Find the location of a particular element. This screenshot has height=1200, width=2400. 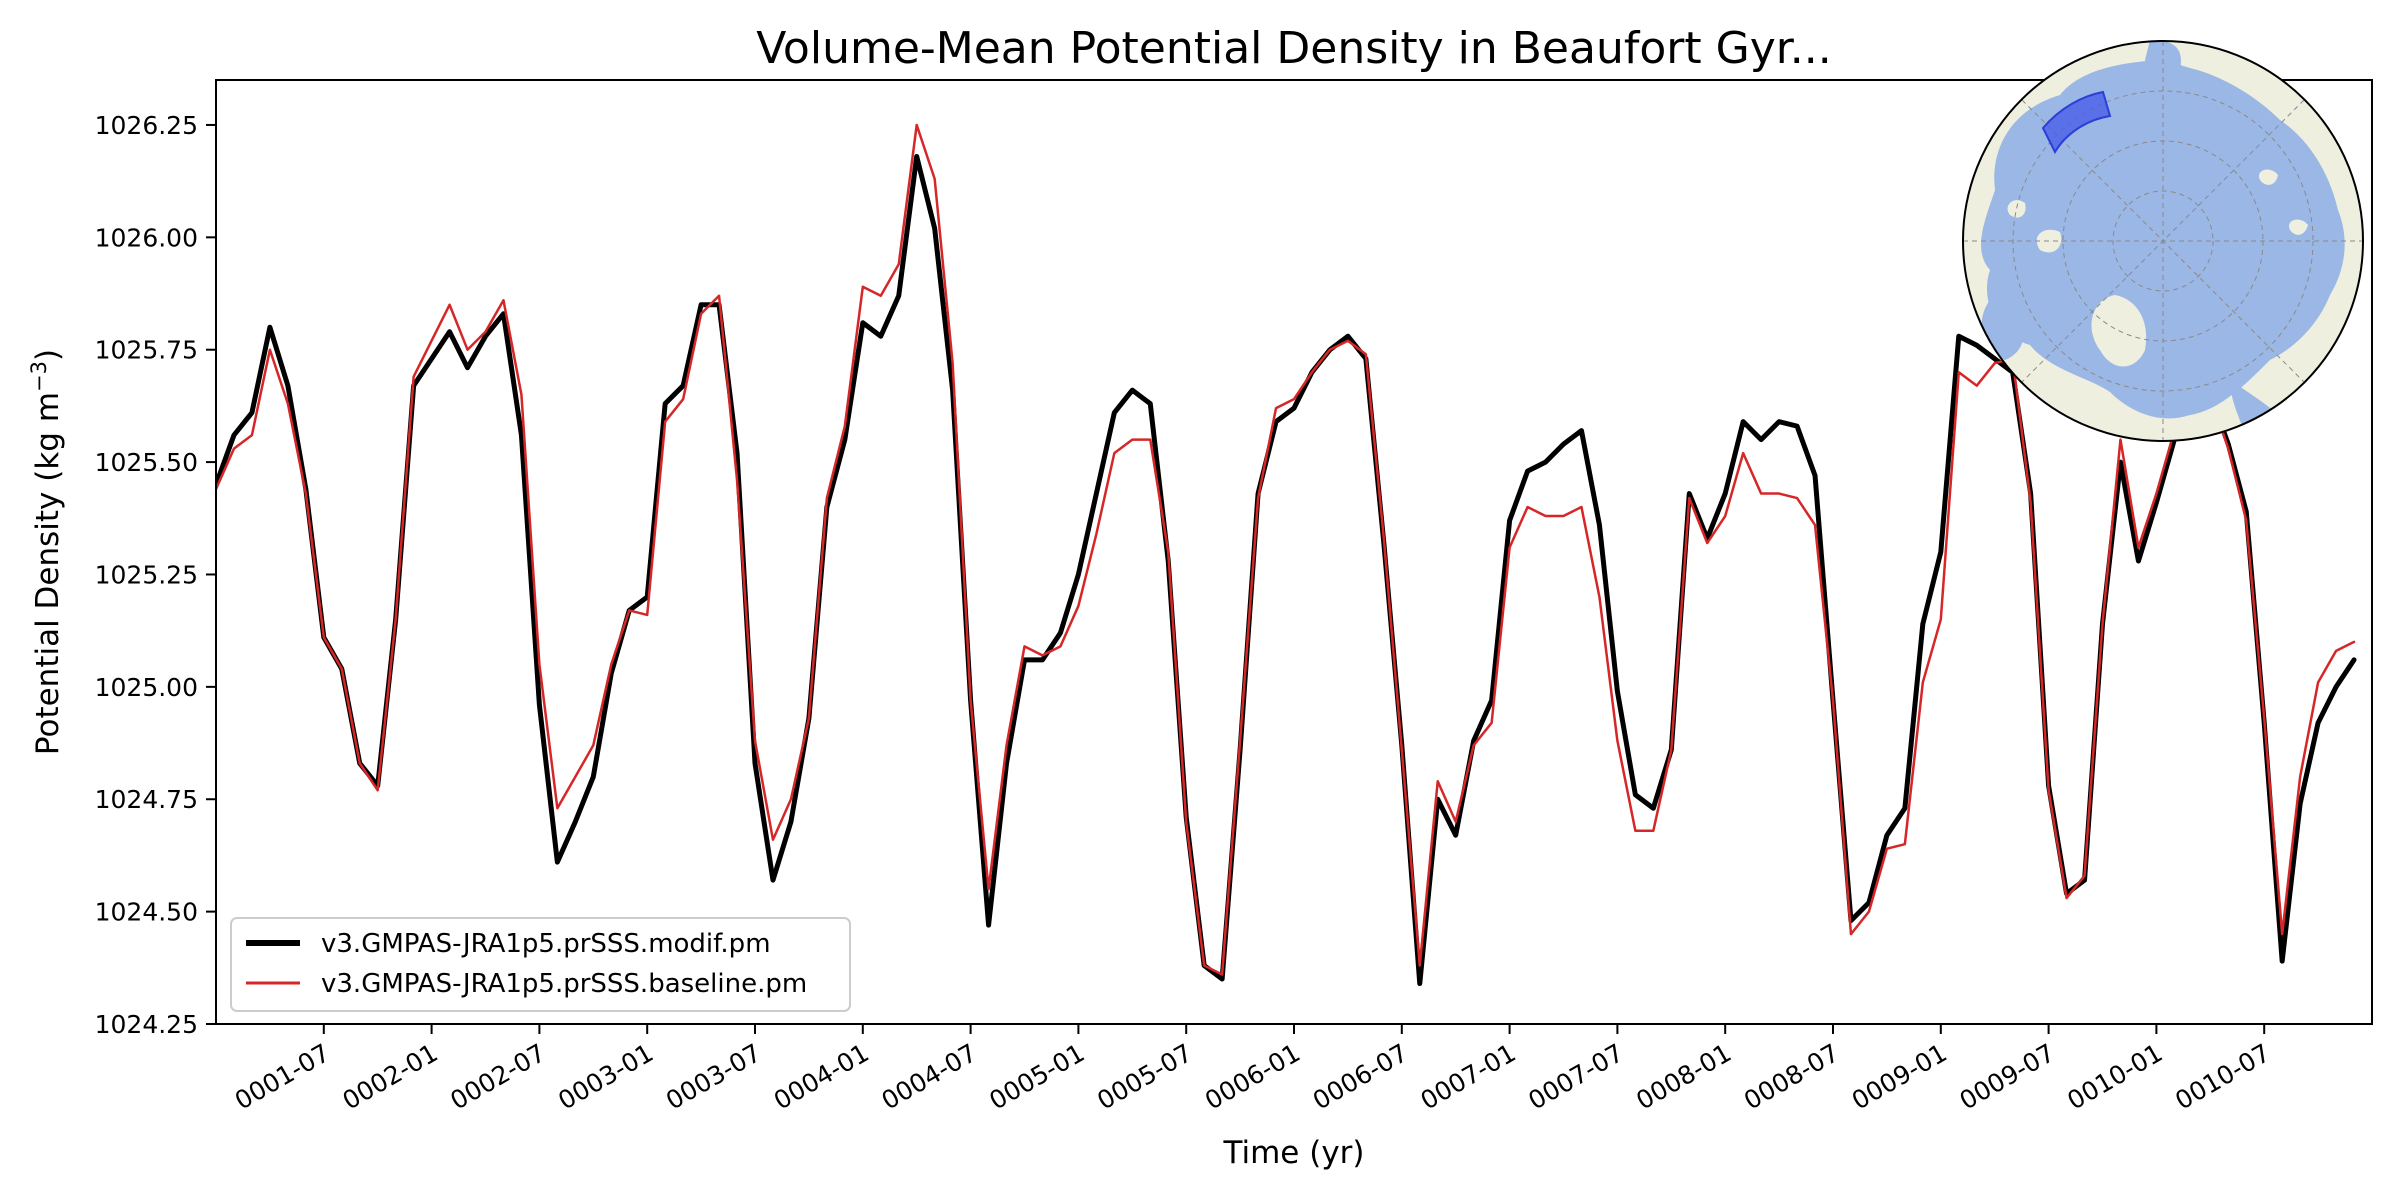

x-tick-label: 0007-07 is located at coordinates (1575, 1076).